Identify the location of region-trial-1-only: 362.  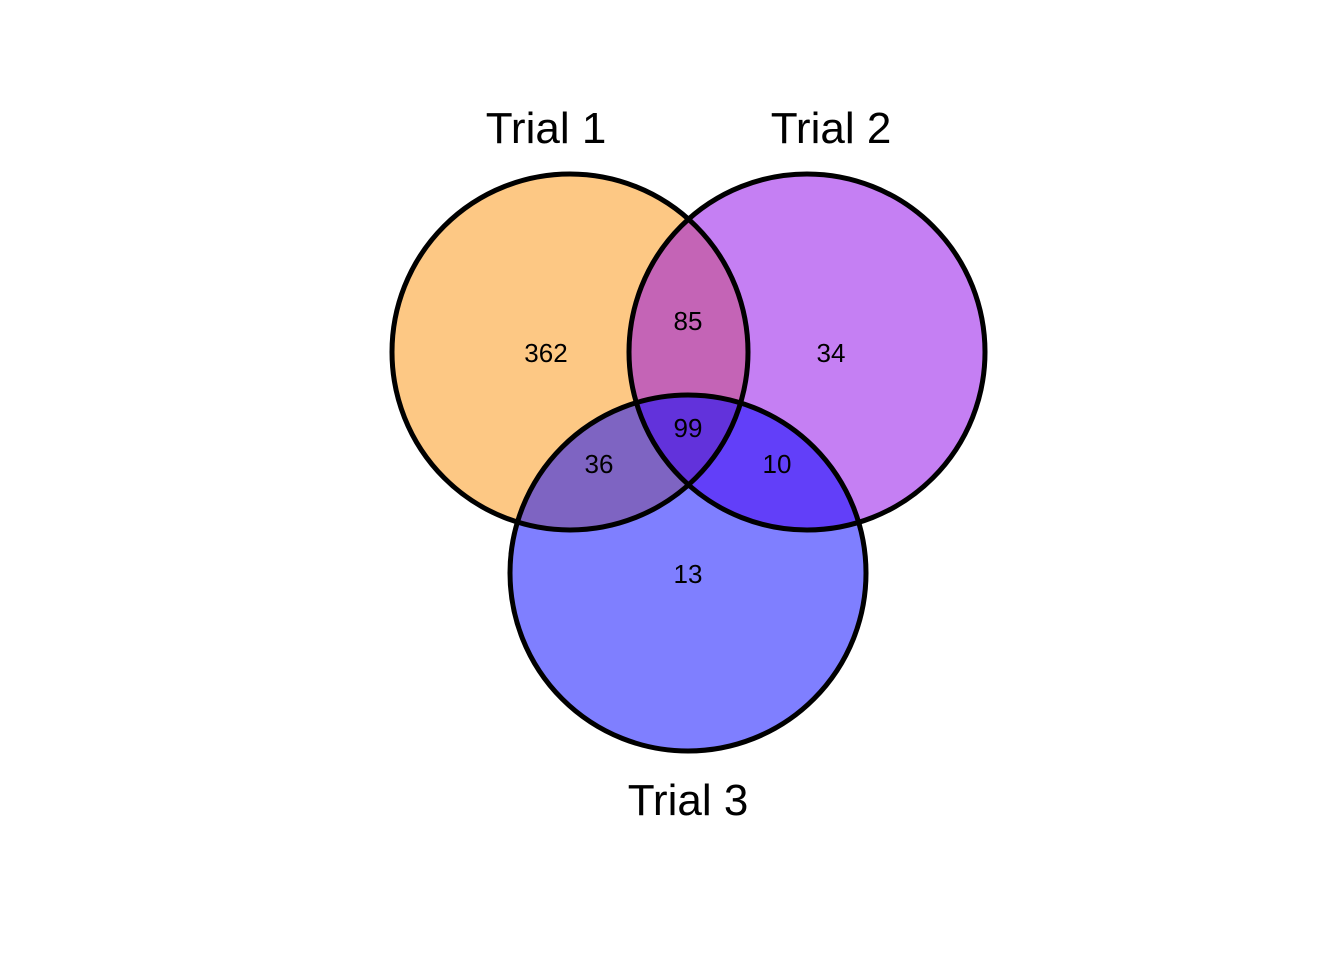
(545, 353).